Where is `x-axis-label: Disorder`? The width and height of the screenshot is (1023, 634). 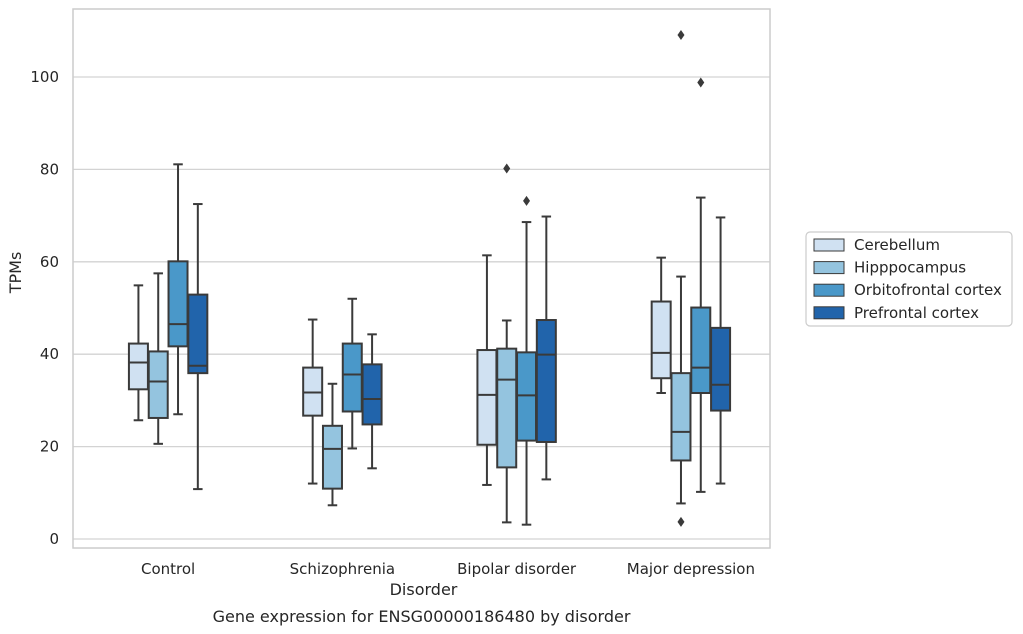
x-axis-label: Disorder is located at coordinates (424, 589).